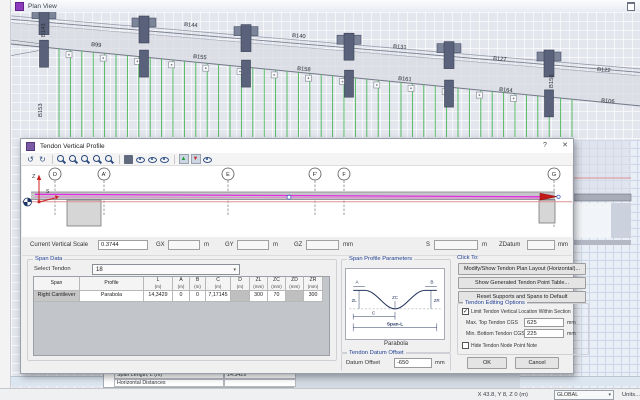 This screenshot has height=400, width=640. What do you see at coordinates (52, 269) in the screenshot?
I see `select-tendon-label: Select Tendon` at bounding box center [52, 269].